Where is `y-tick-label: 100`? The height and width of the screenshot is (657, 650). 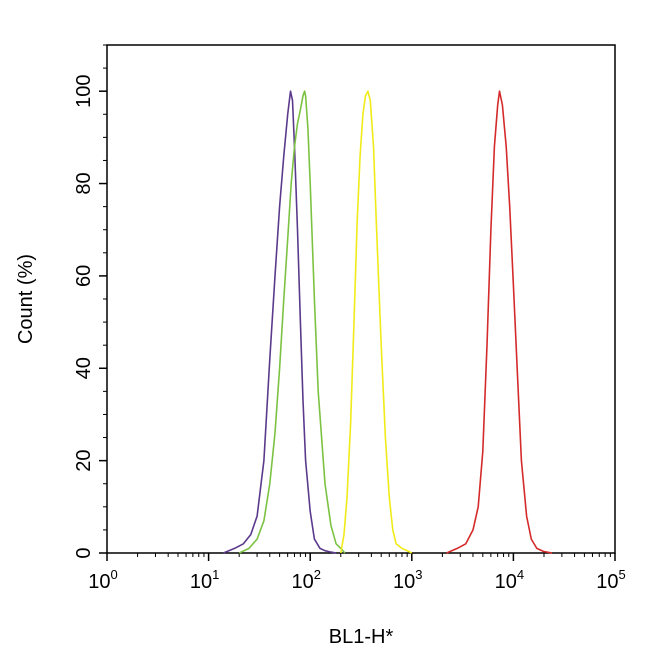 y-tick-label: 100 is located at coordinates (84, 90).